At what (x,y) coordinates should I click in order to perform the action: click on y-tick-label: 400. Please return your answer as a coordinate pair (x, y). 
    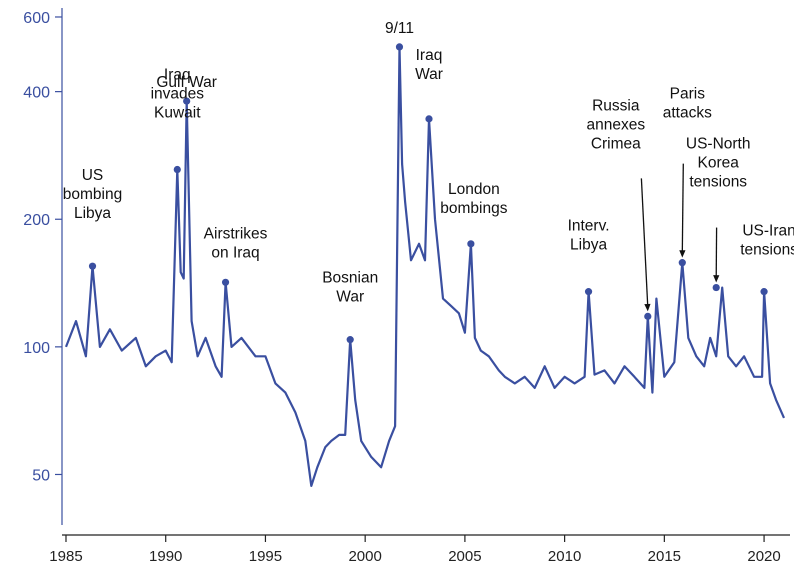
    Looking at the image, I should click on (36, 93).